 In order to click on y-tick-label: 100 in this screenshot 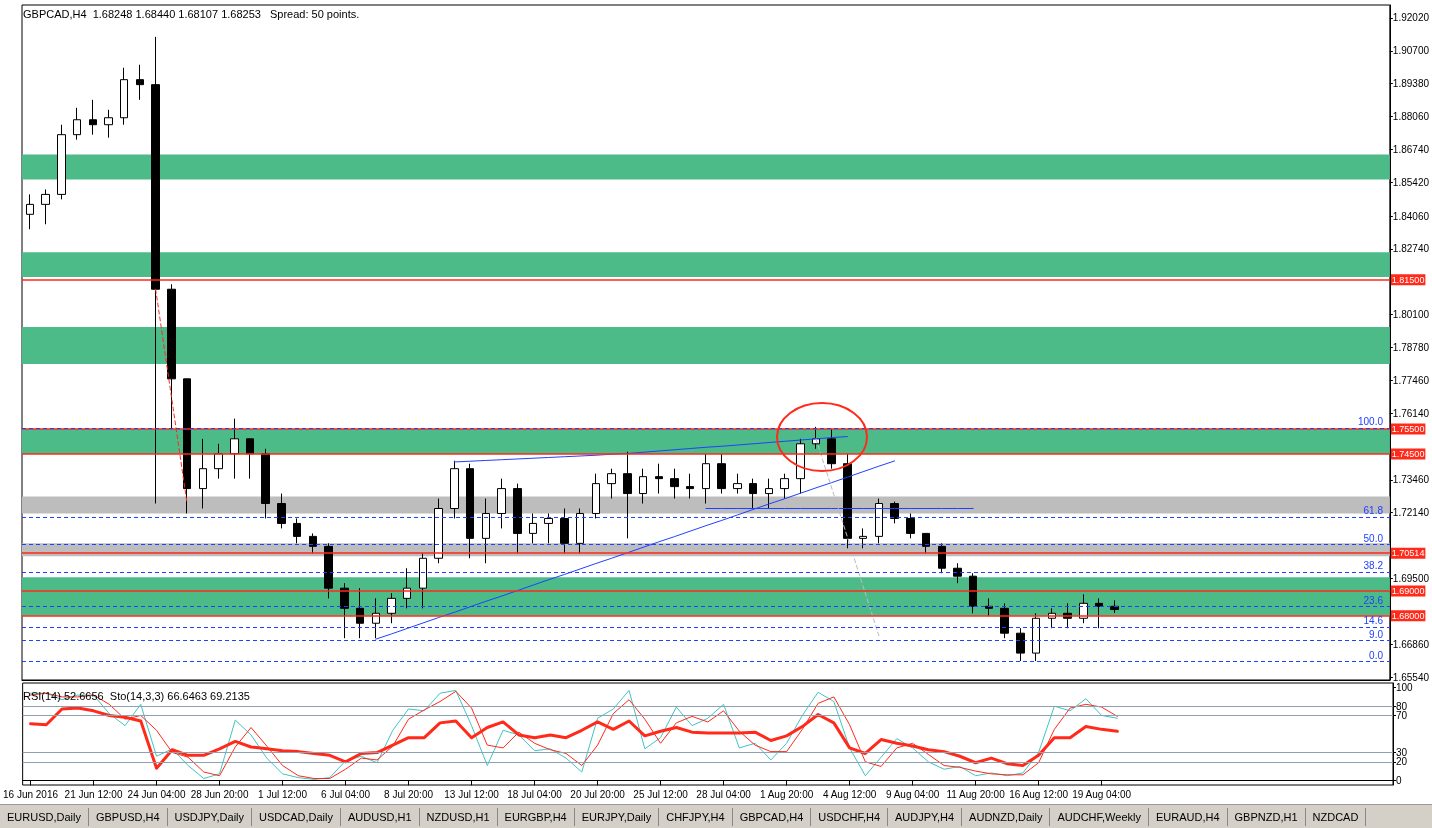, I will do `click(1405, 688)`.